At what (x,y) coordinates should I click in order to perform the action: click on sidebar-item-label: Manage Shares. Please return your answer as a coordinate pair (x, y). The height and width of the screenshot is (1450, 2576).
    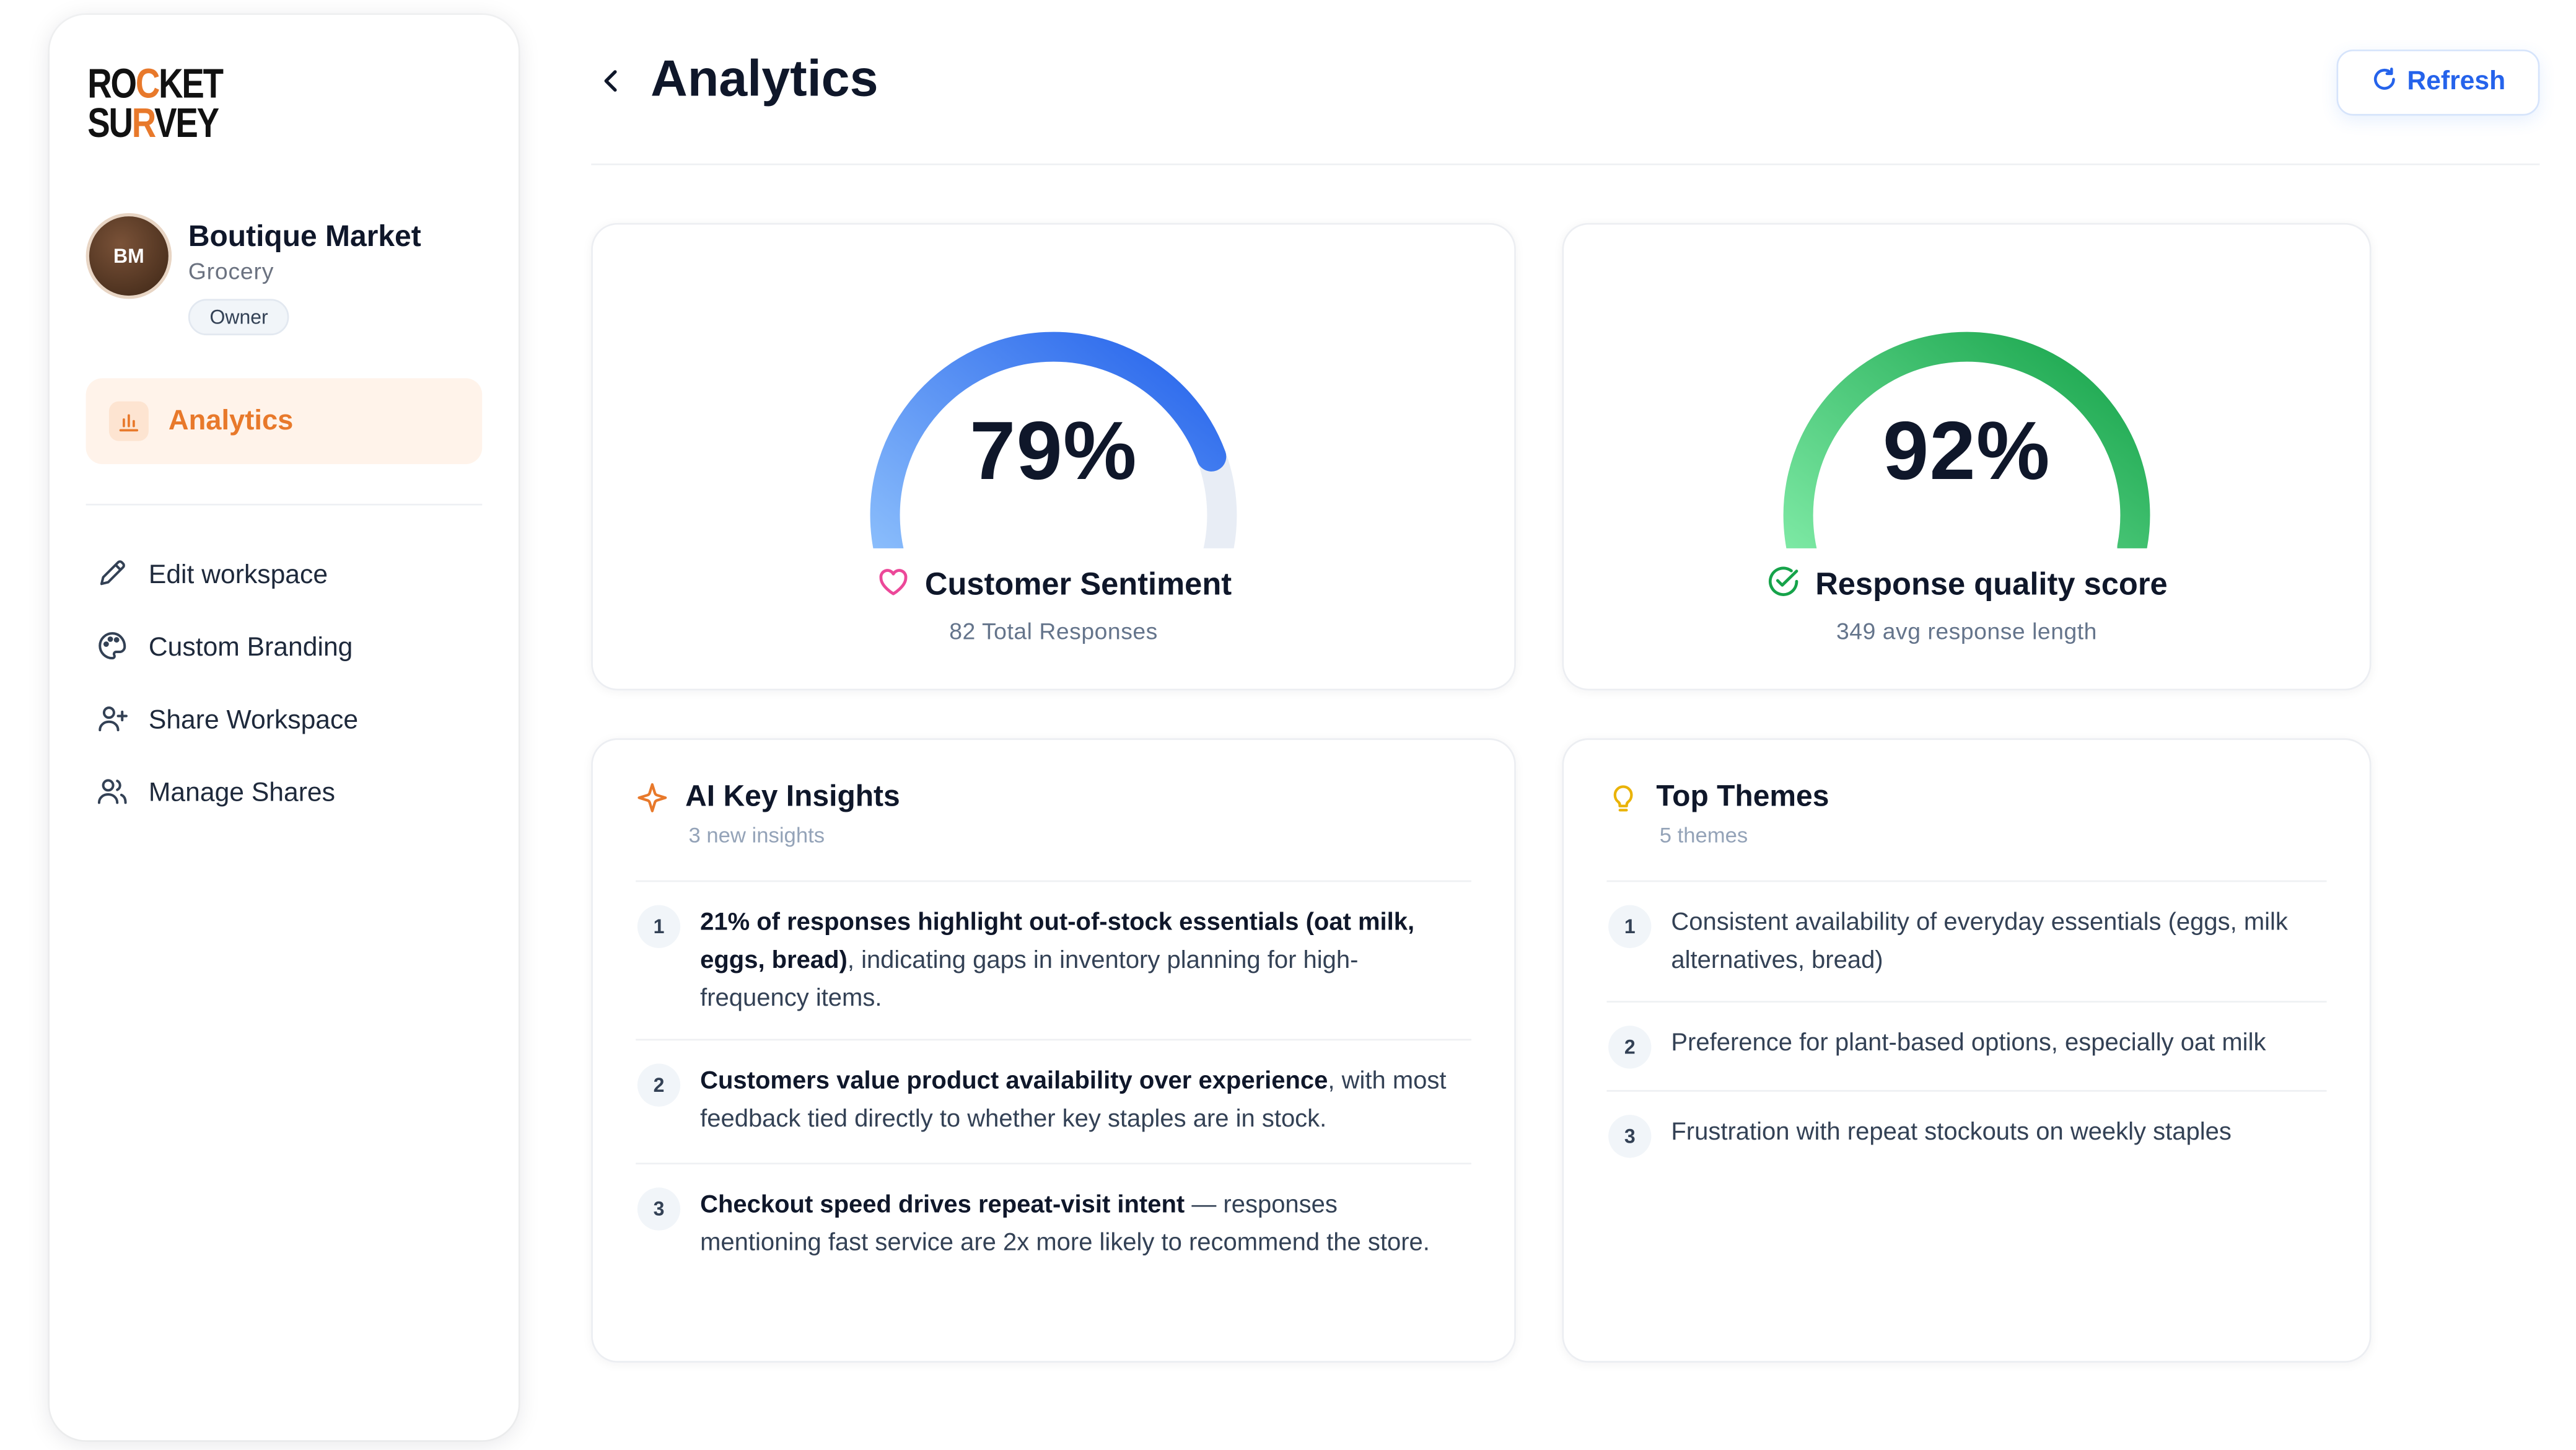
    Looking at the image, I should click on (241, 794).